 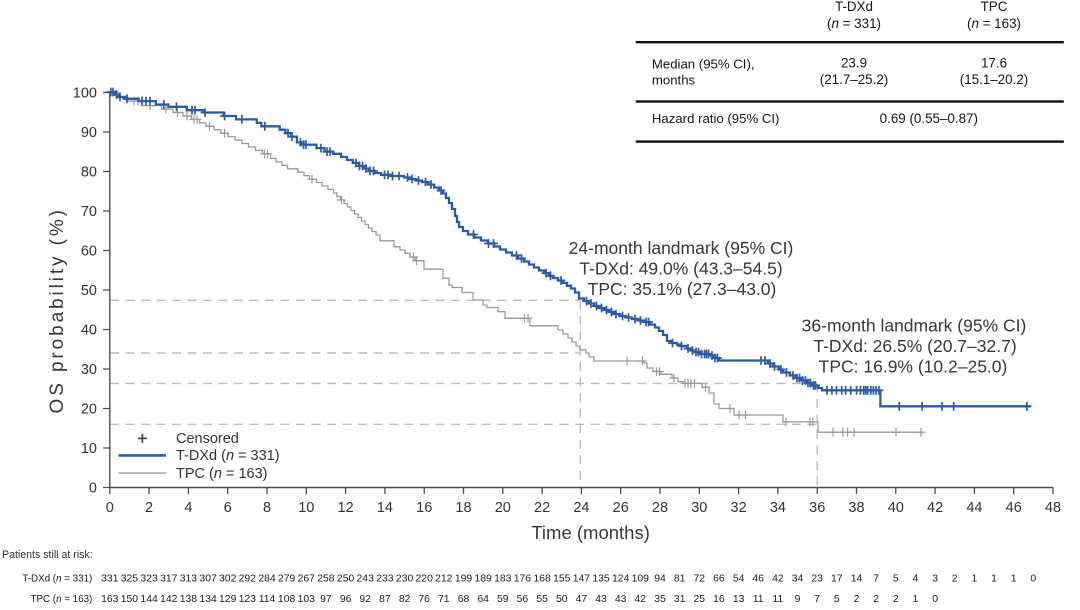 What do you see at coordinates (89, 212) in the screenshot?
I see `svg-text: 70` at bounding box center [89, 212].